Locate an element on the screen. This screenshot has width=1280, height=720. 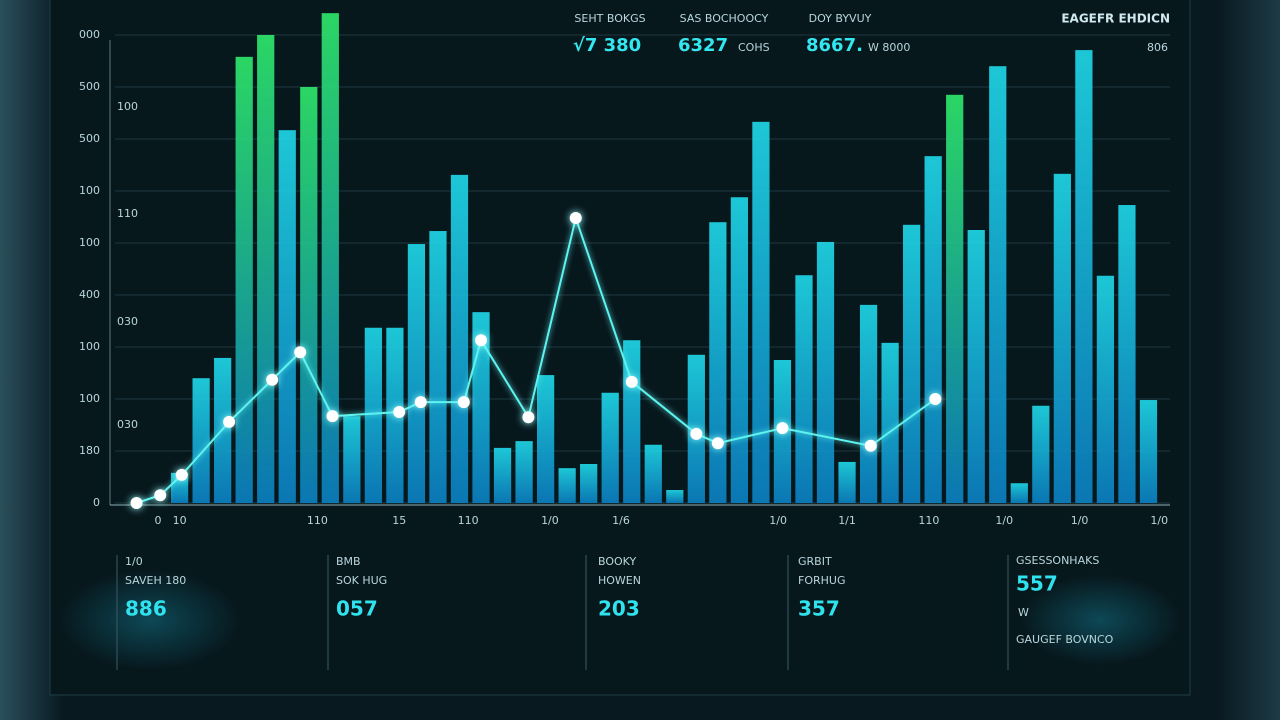
card-title: BOOKY is located at coordinates (617, 561).